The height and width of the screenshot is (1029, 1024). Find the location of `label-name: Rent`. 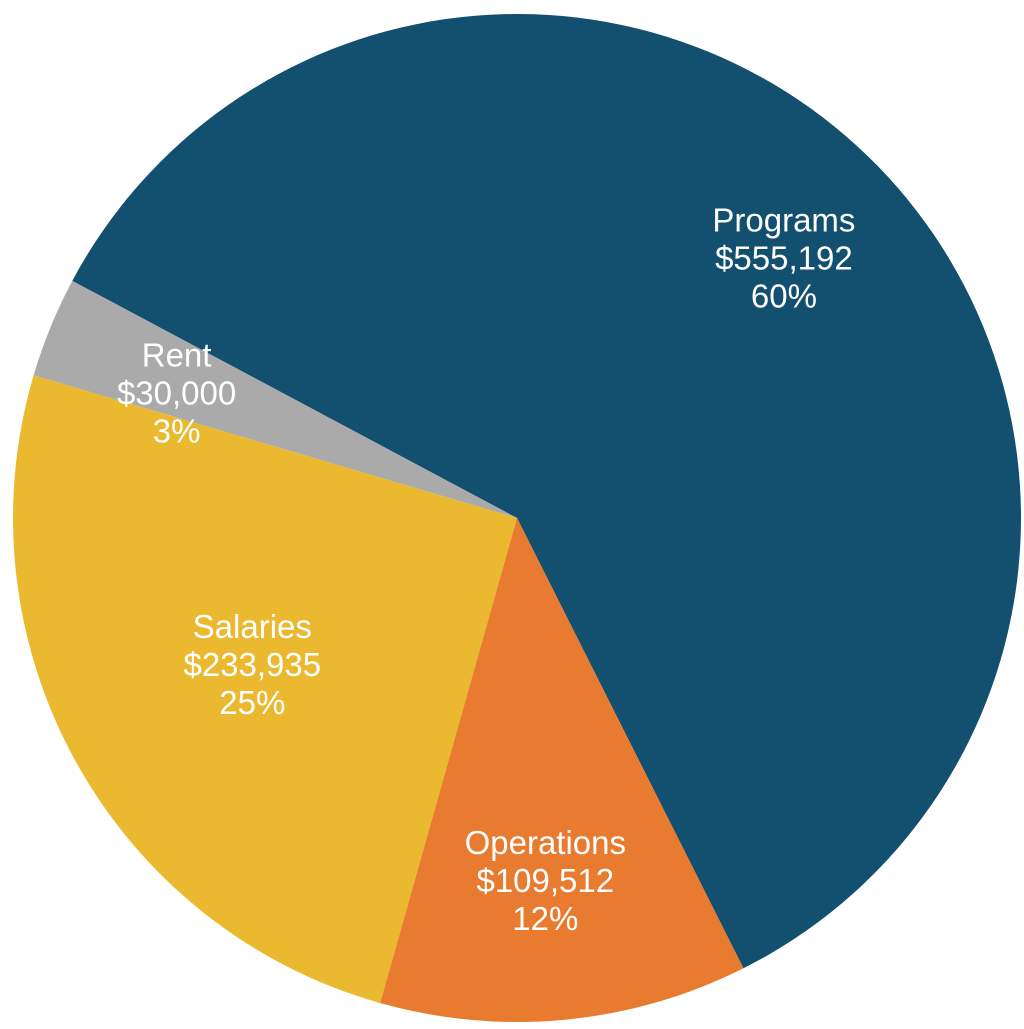

label-name: Rent is located at coordinates (177, 354).